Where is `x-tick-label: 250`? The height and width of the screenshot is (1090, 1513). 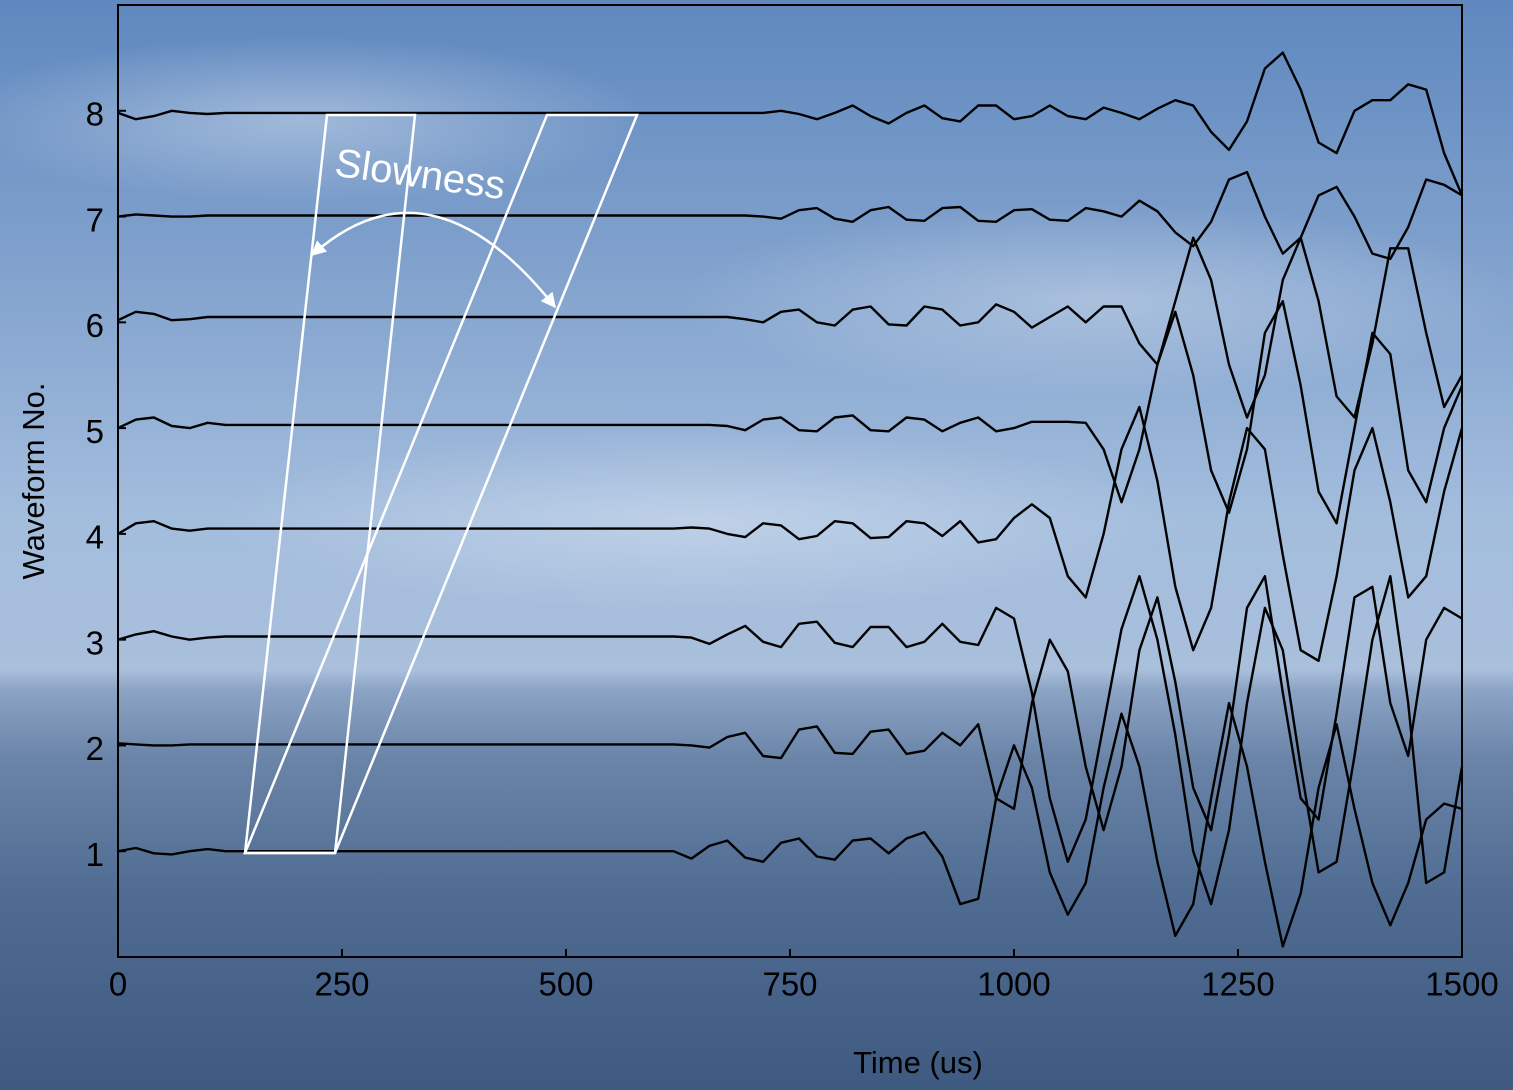 x-tick-label: 250 is located at coordinates (341, 984).